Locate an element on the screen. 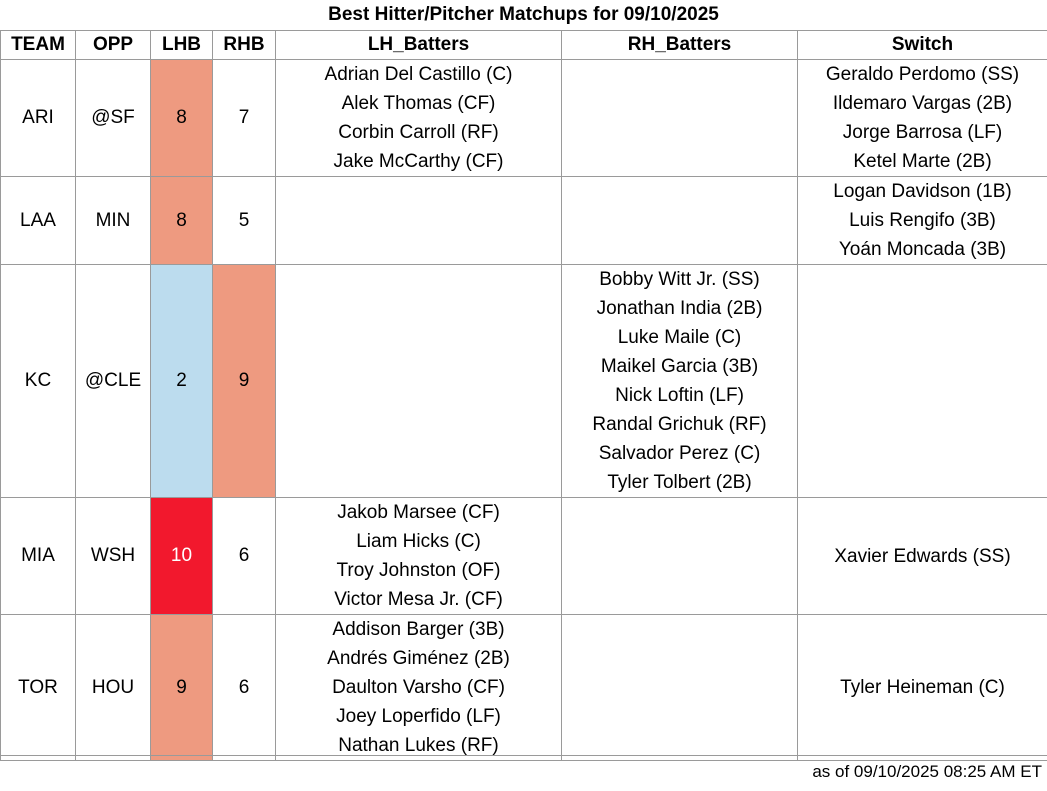  switch-cell: Tyler Heineman (C) is located at coordinates (922, 687).